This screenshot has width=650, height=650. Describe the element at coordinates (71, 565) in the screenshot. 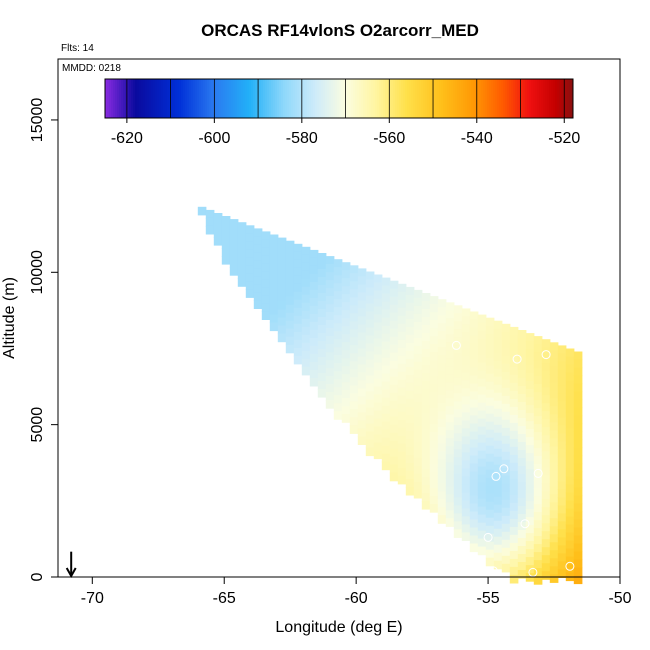

I see `wind-arrow` at that location.